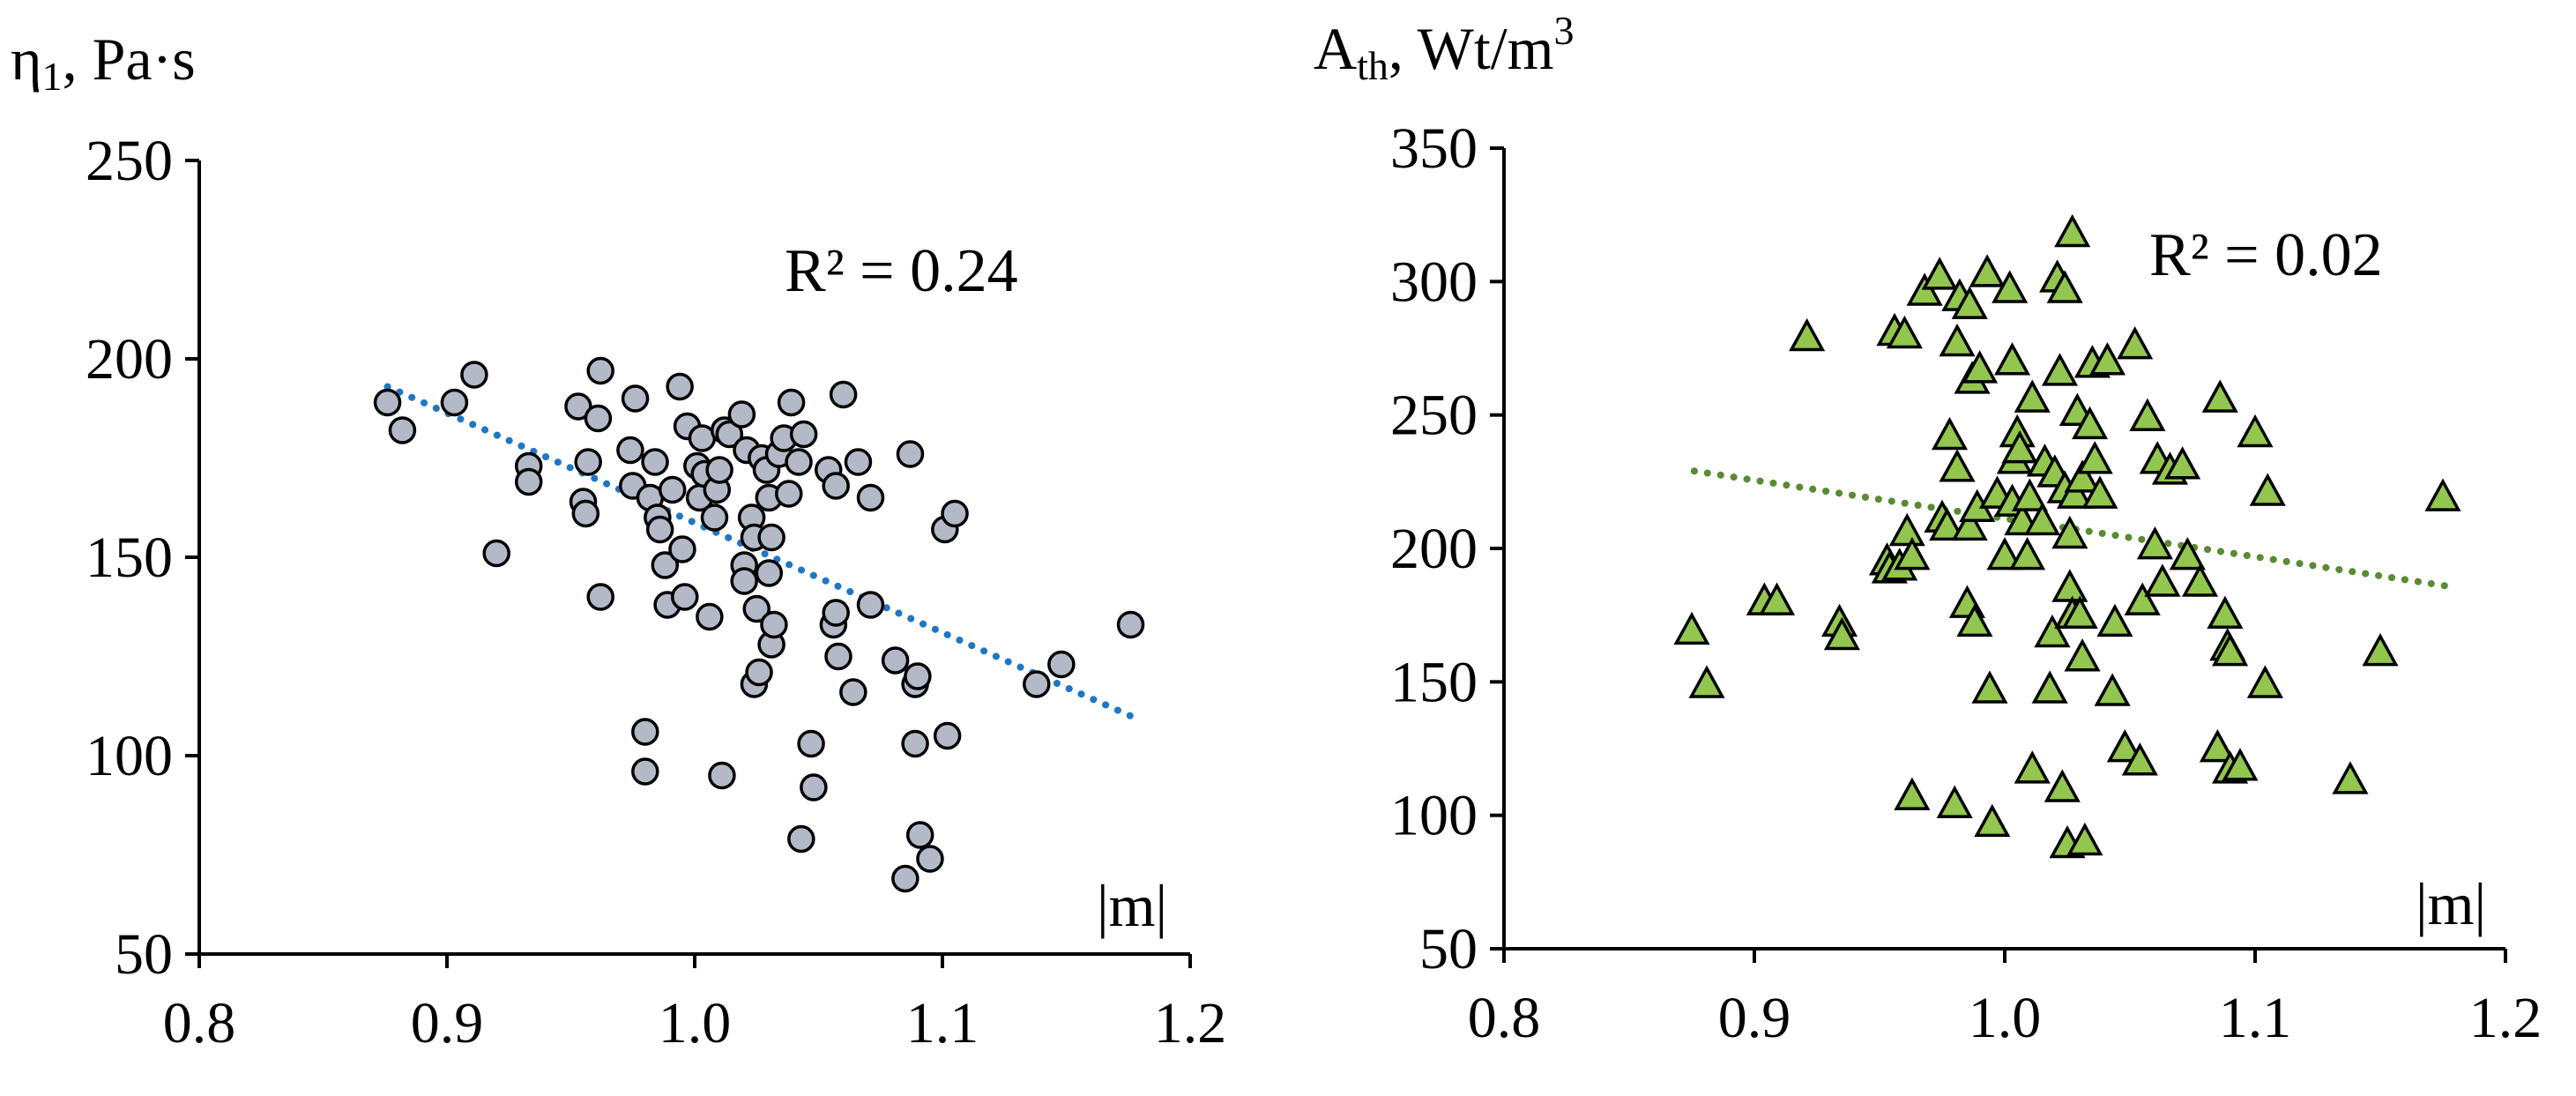  What do you see at coordinates (2505, 1018) in the screenshot?
I see `right-x-tick-label: 1.2` at bounding box center [2505, 1018].